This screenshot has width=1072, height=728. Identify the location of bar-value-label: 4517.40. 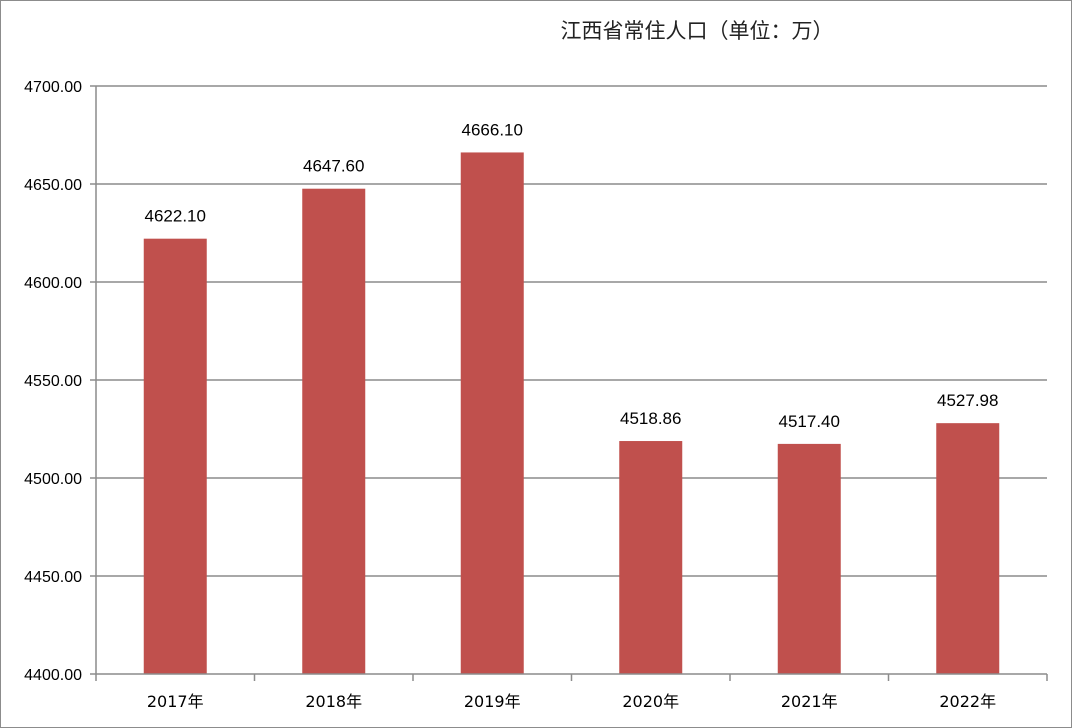
(809, 421).